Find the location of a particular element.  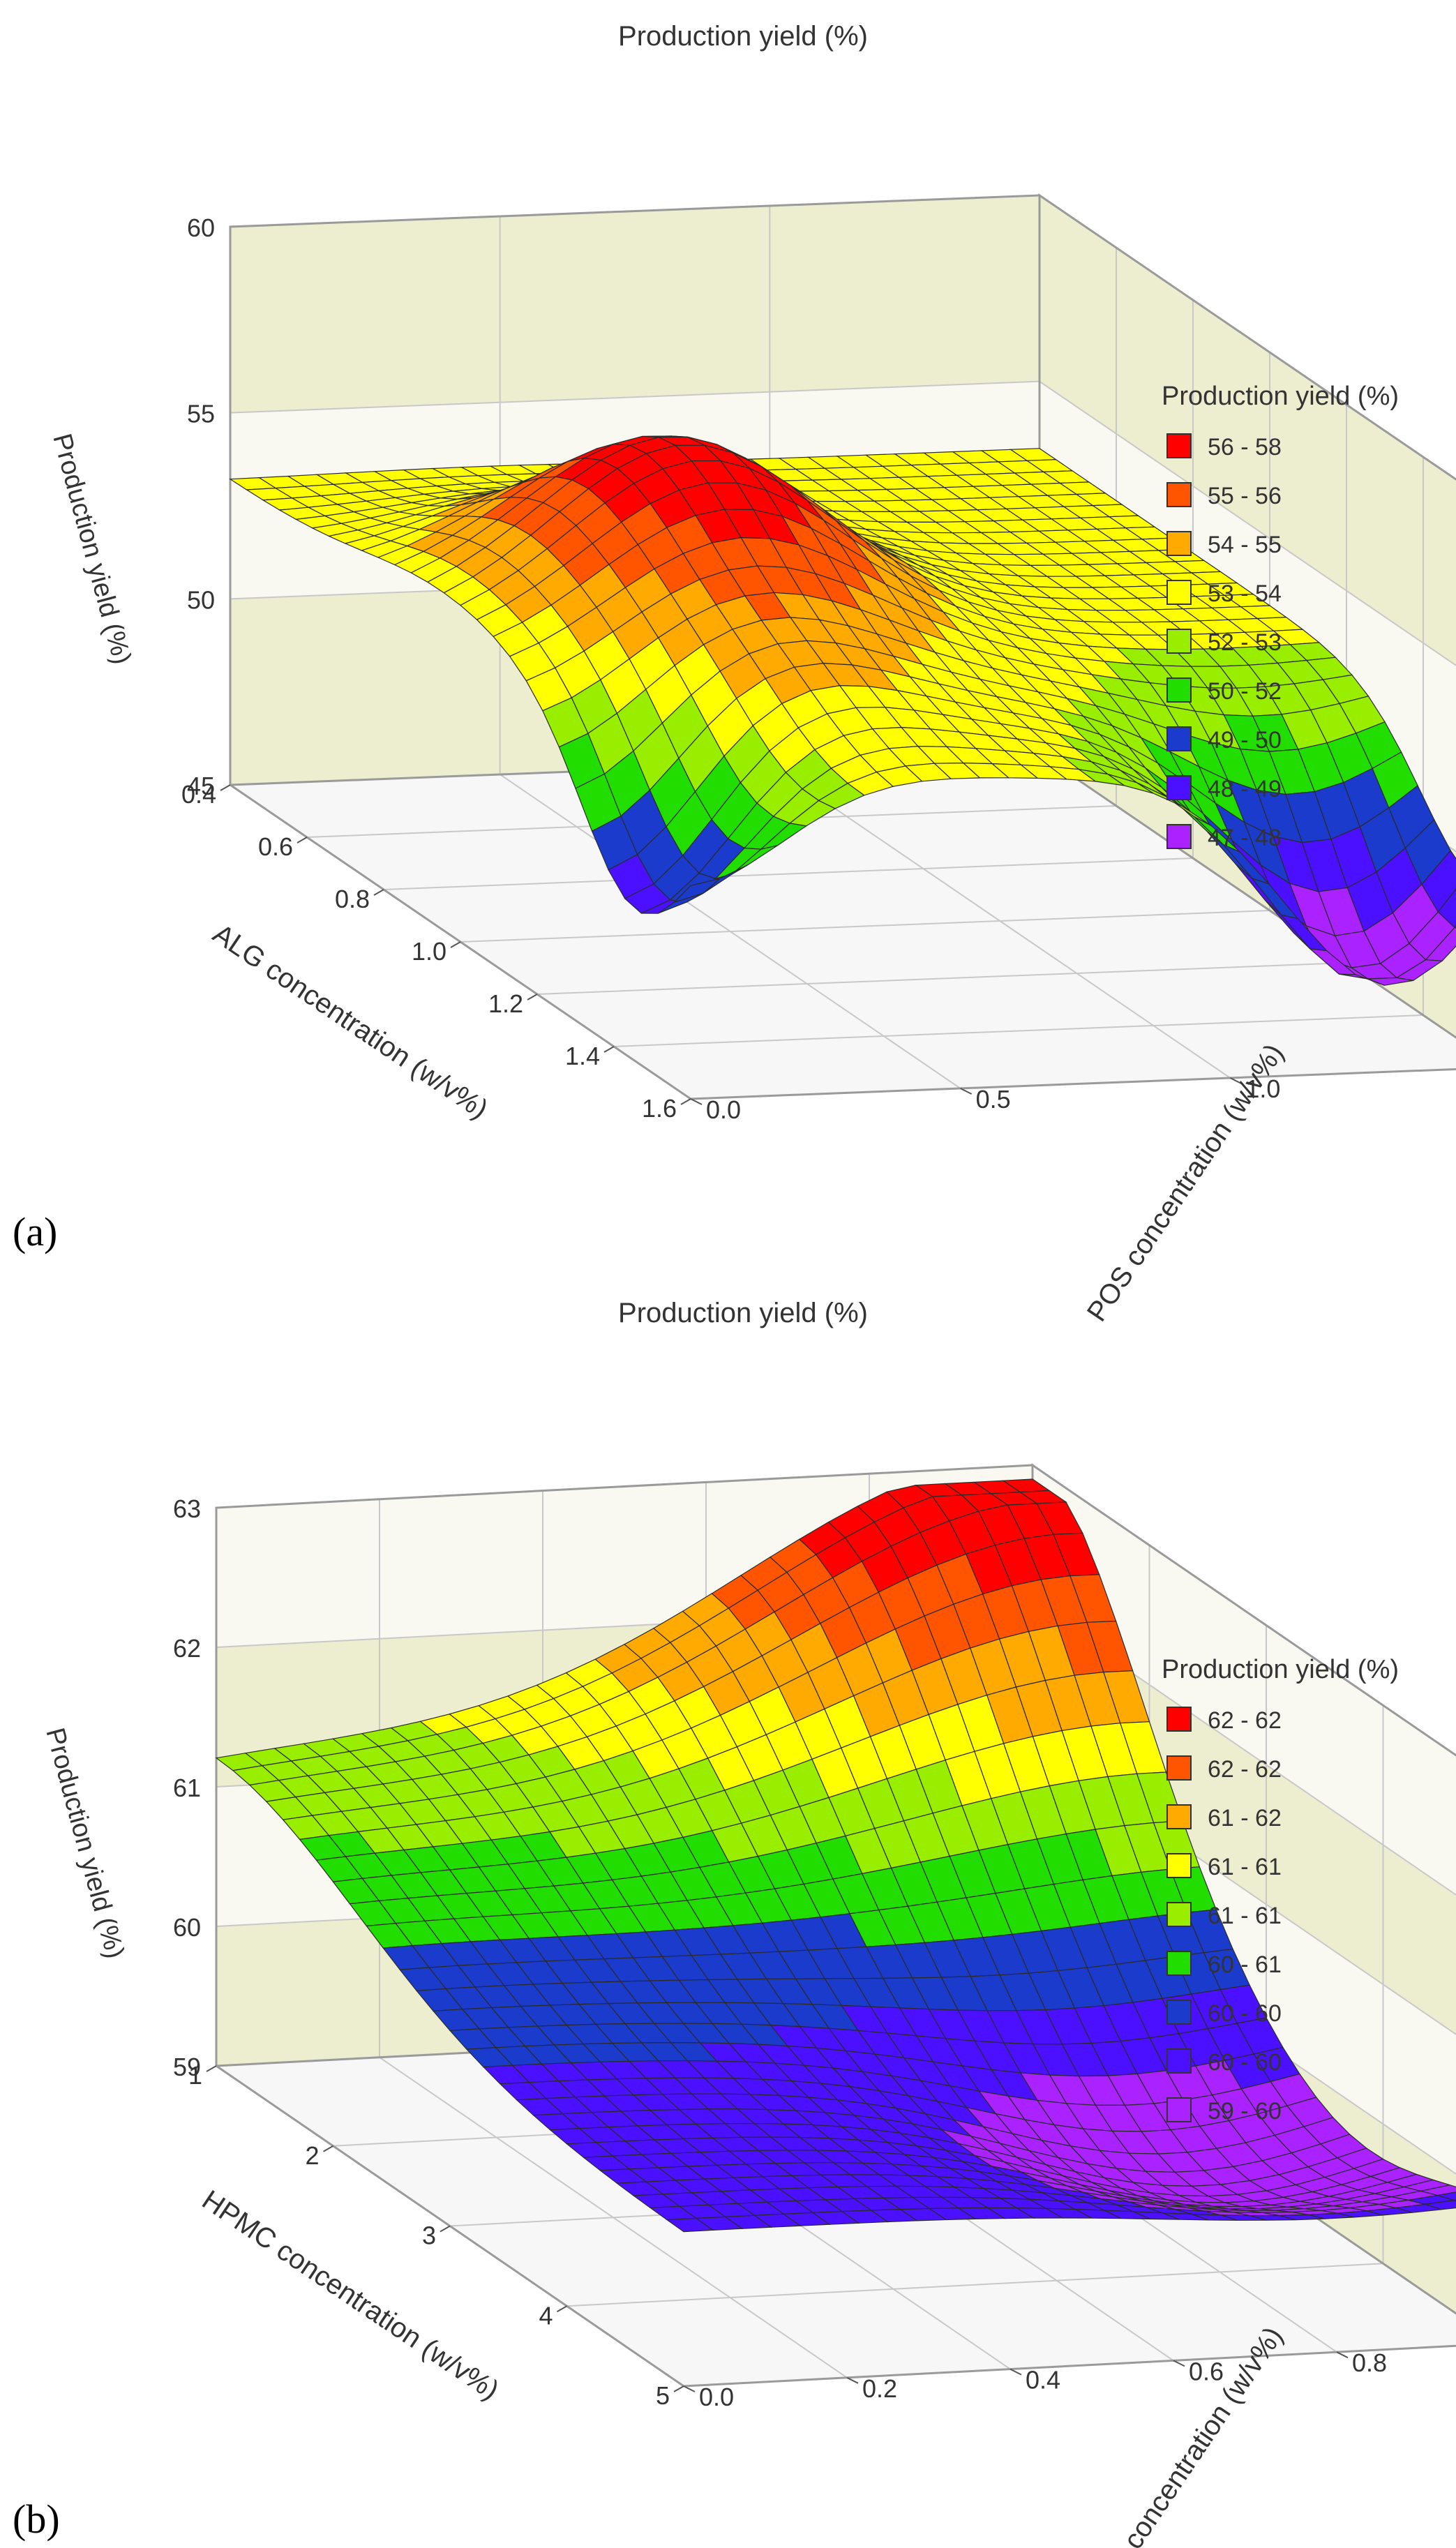

x-axis-label: ALG concentration (w/v%) is located at coordinates (350, 1021).